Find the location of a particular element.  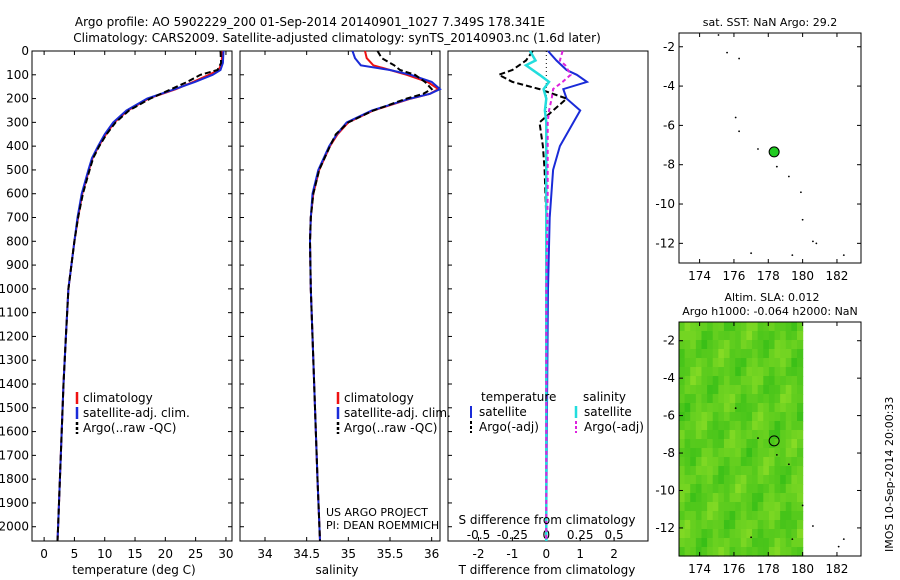

argo-float-marker is located at coordinates (774, 441).